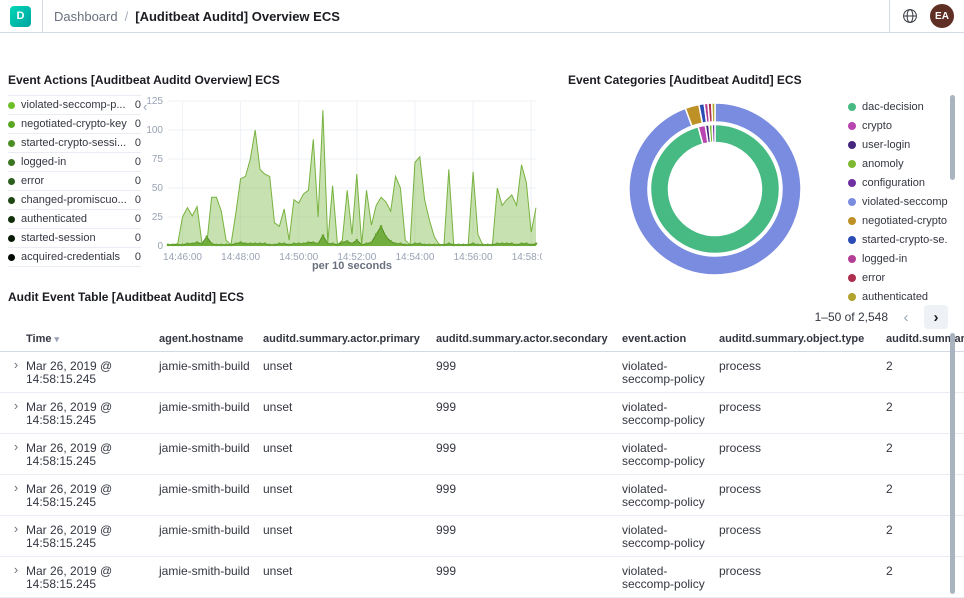  What do you see at coordinates (802, 339) in the screenshot?
I see `column-header-object_type: auditd.summary.object.type` at bounding box center [802, 339].